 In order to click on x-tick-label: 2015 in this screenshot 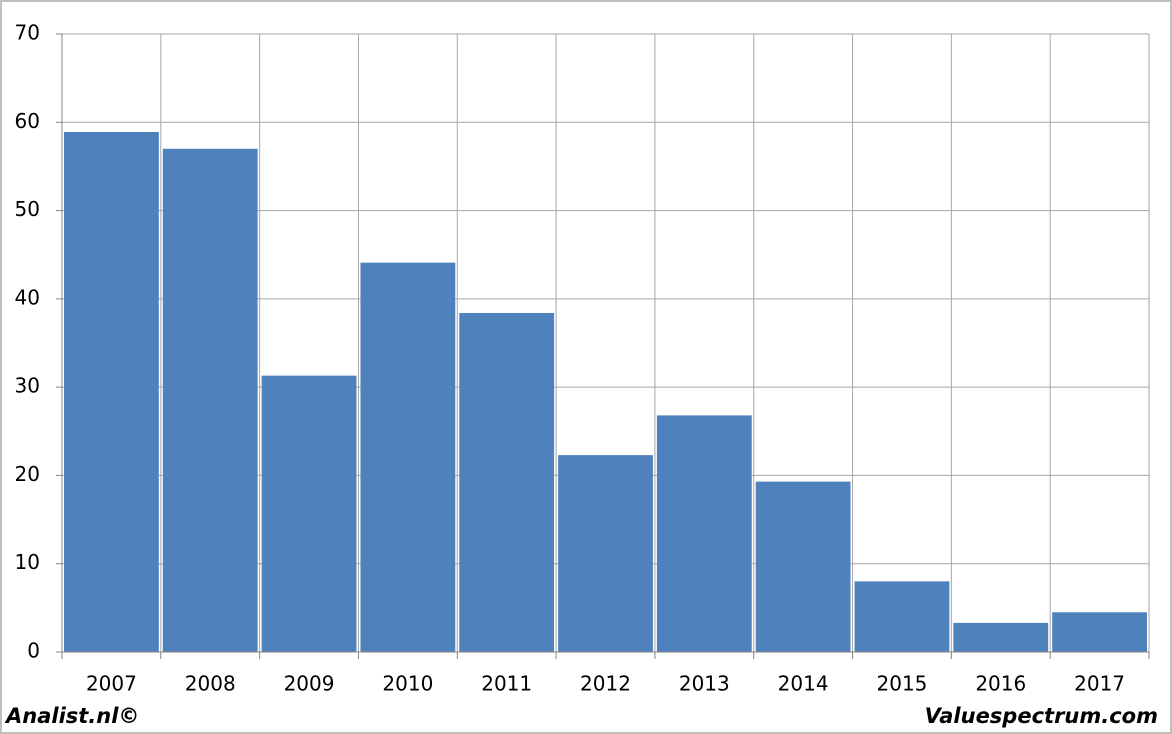, I will do `click(902, 684)`.